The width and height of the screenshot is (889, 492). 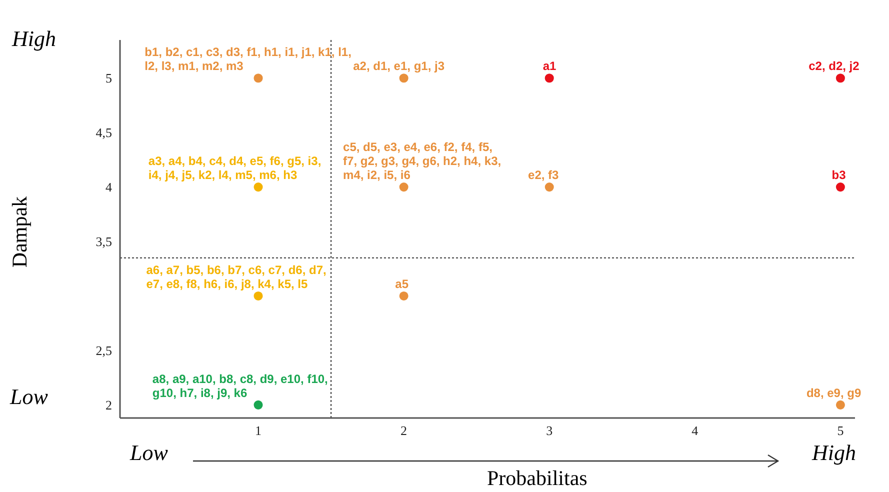 I want to click on x-tick-label: 4, so click(x=695, y=430).